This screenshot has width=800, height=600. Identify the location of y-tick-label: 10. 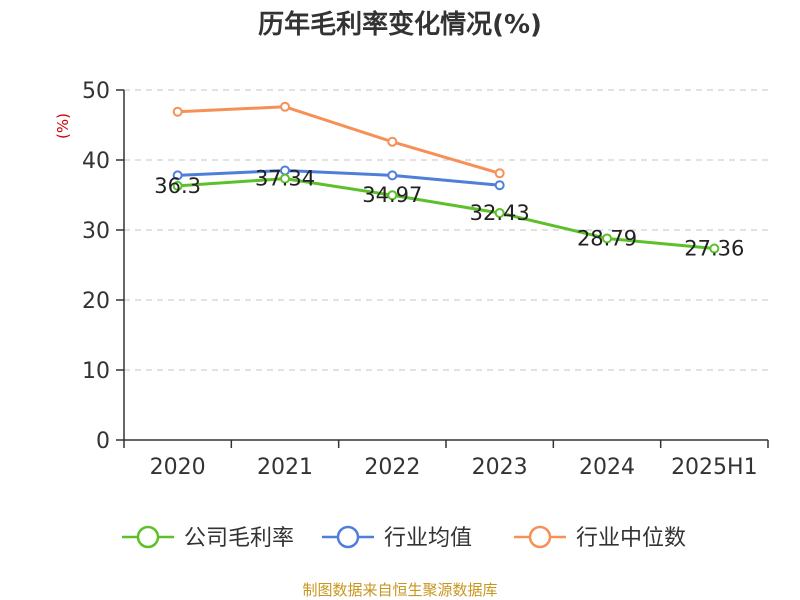
(96, 371).